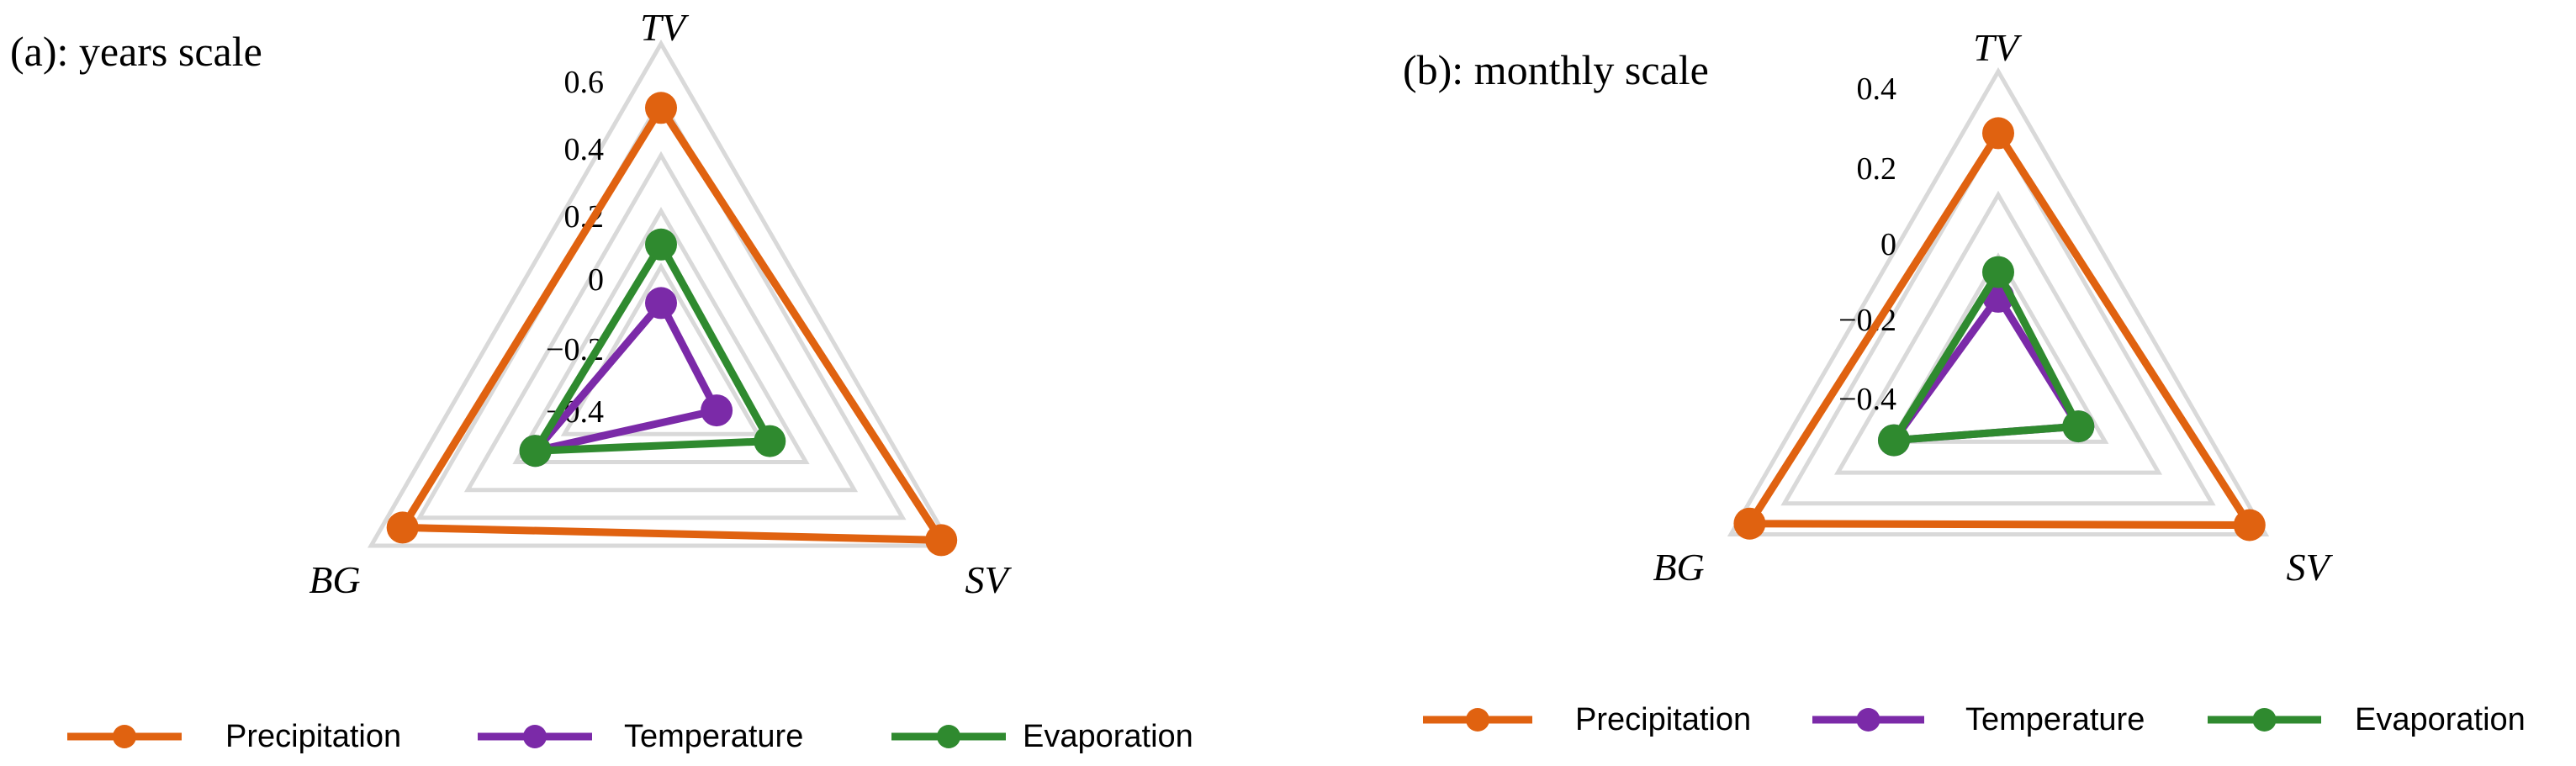 Image resolution: width=2576 pixels, height=766 pixels. What do you see at coordinates (1477, 720) in the screenshot?
I see `legend-b-marker-precipitation` at bounding box center [1477, 720].